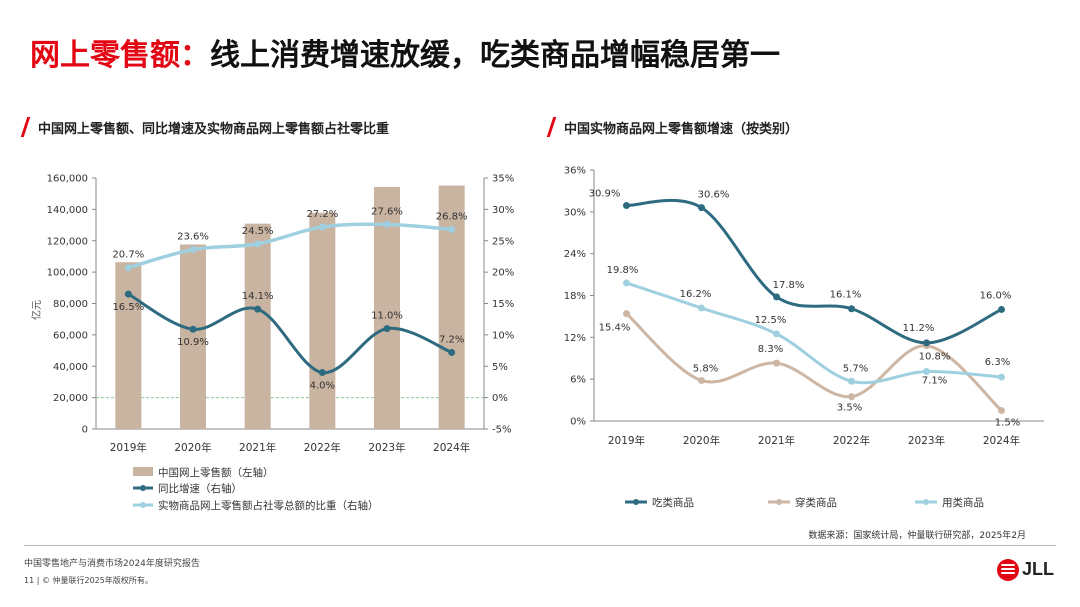 The height and width of the screenshot is (607, 1080). I want to click on chart2-legend-marker, so click(779, 502).